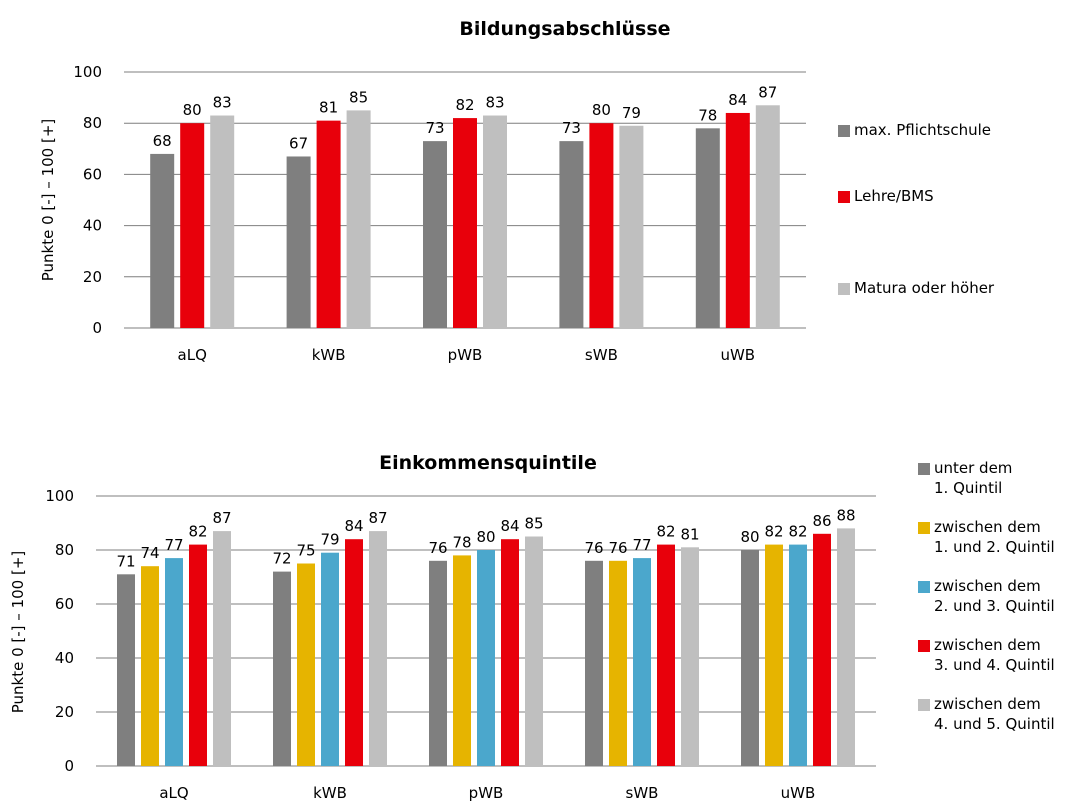 The image size is (1089, 806). What do you see at coordinates (924, 288) in the screenshot?
I see `legend-label: Matura oder höher` at bounding box center [924, 288].